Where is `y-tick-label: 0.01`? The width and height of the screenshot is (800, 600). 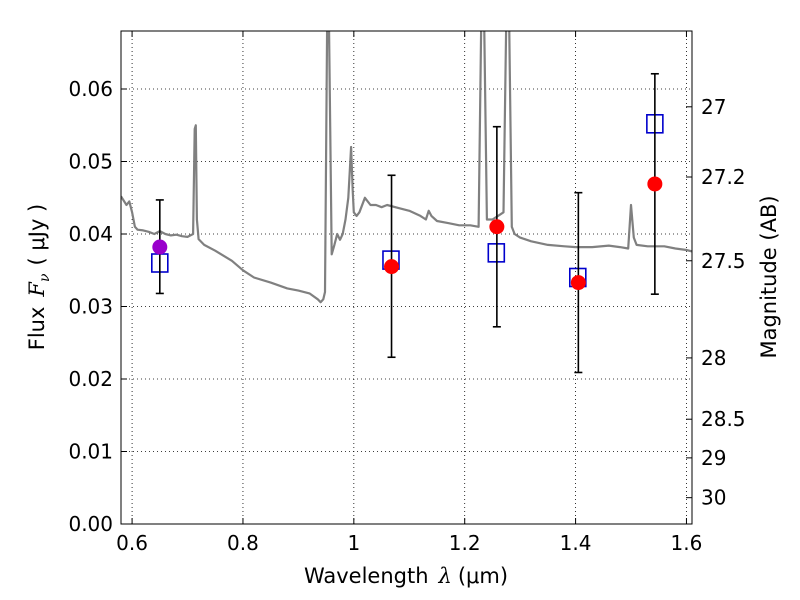
y-tick-label: 0.01 is located at coordinates (90, 452).